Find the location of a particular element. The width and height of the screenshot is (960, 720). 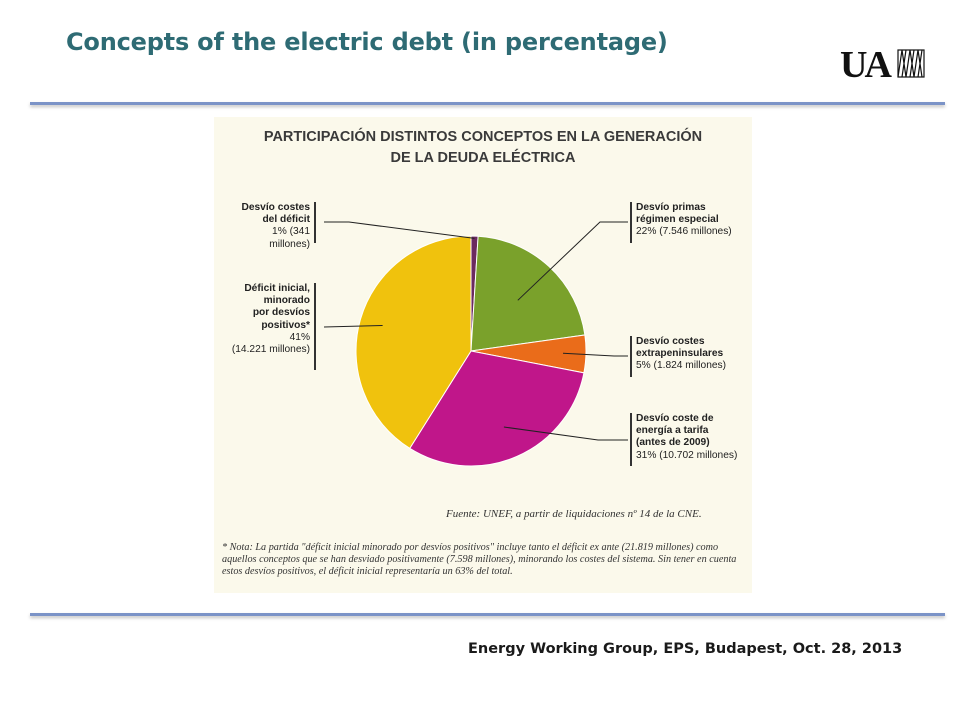

svg-text: UA is located at coordinates (866, 62).